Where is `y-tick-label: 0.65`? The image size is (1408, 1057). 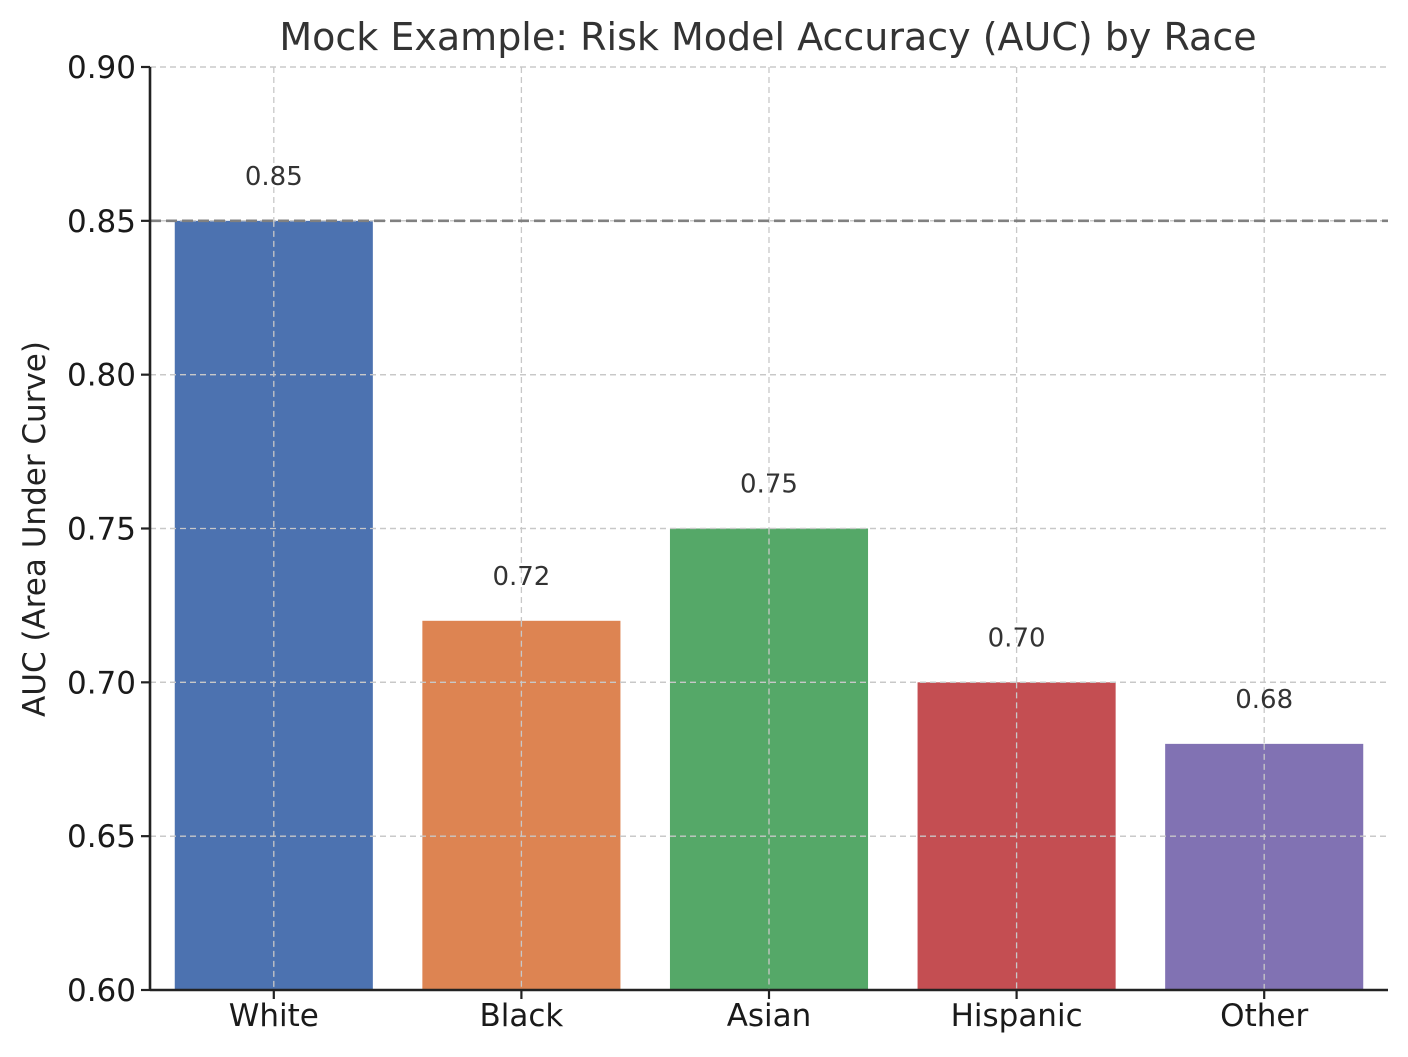 y-tick-label: 0.65 is located at coordinates (101, 837).